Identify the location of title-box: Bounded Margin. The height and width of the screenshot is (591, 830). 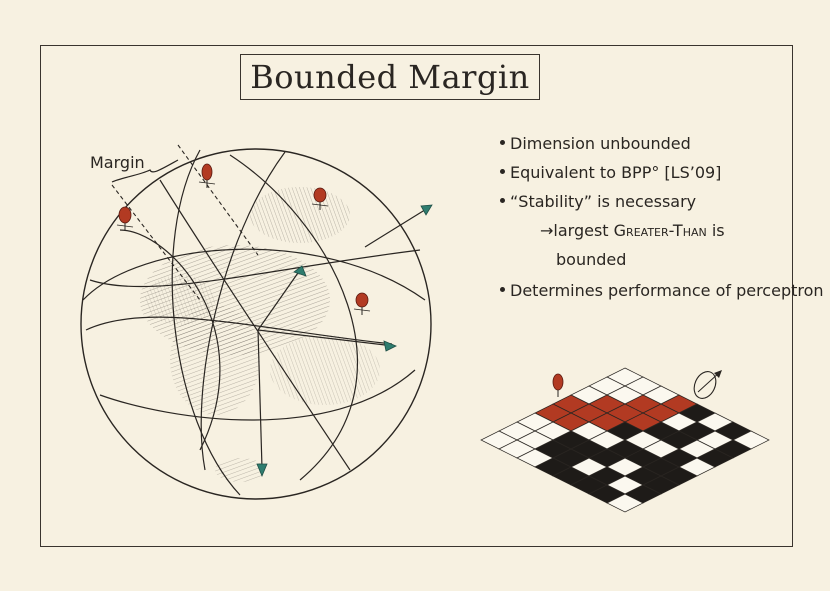
(390, 77).